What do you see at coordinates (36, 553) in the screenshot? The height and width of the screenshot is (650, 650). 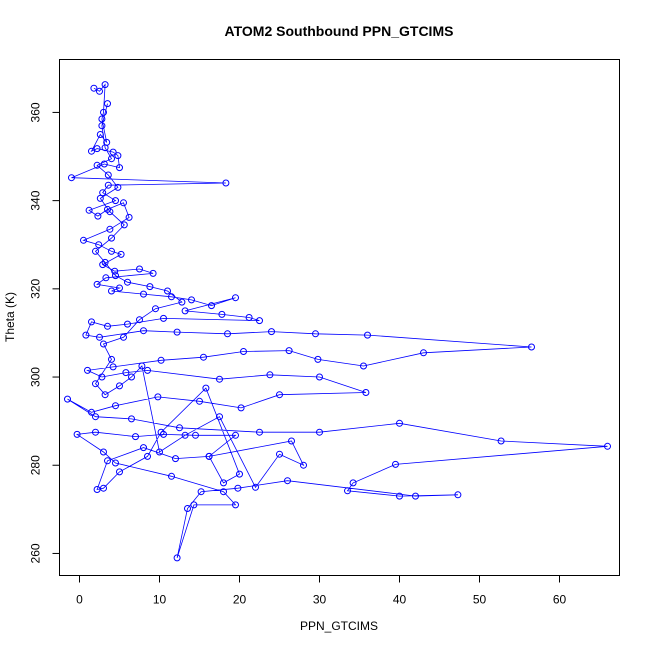 I see `y-tick-label: 260` at bounding box center [36, 553].